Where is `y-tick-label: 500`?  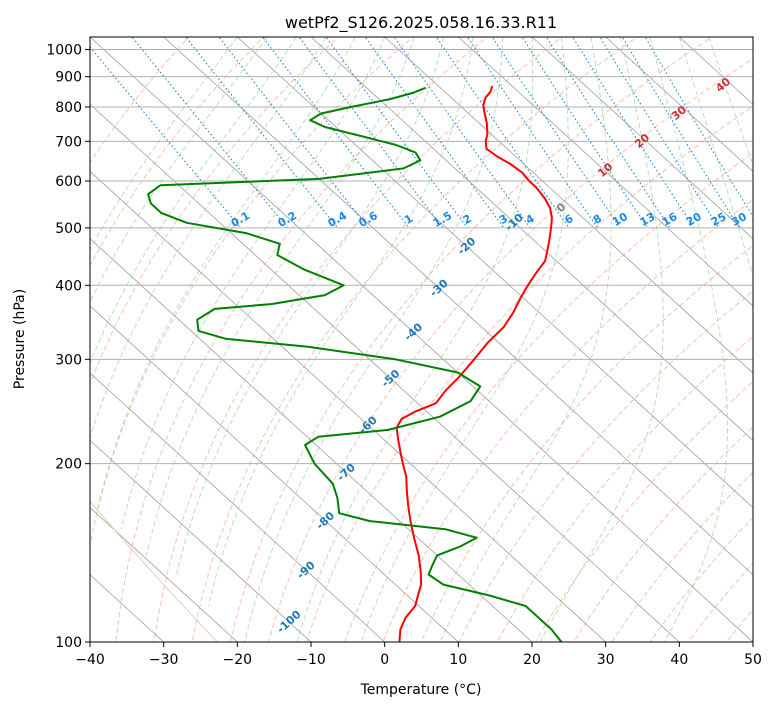
y-tick-label: 500 is located at coordinates (68, 229).